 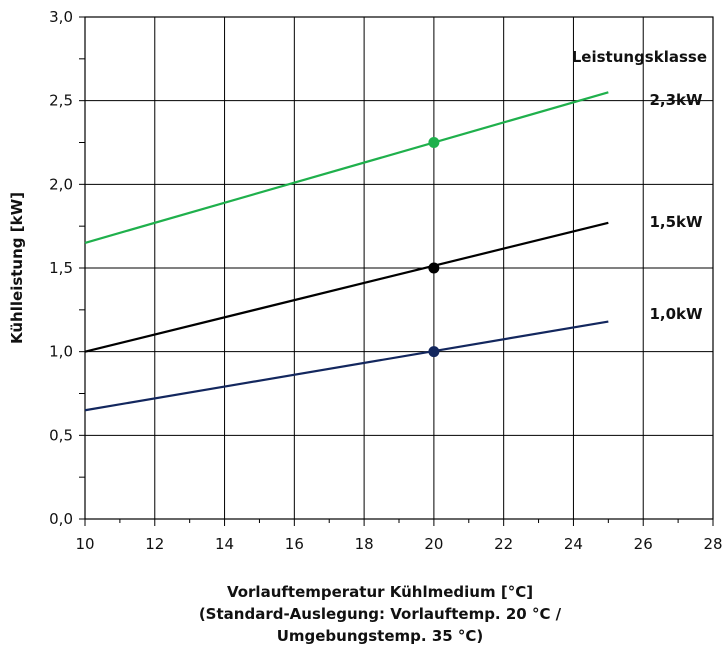 I want to click on x-axis-label-line-3: Umgebungstemp. 35 °C), so click(x=380, y=636).